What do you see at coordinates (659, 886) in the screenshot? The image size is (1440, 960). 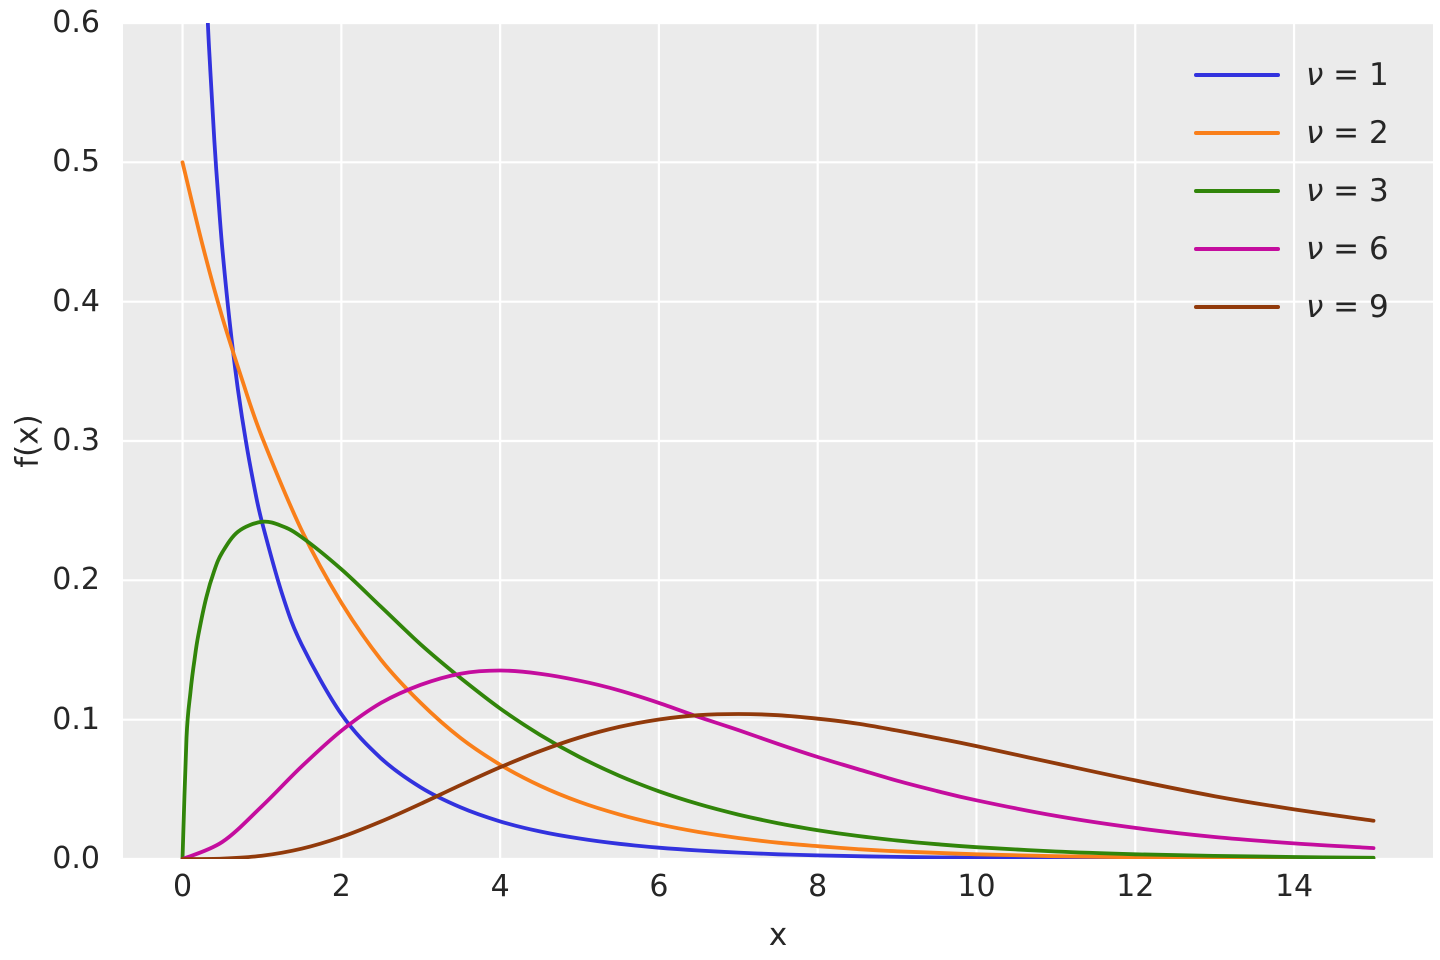 I see `x-tick-6: 6` at bounding box center [659, 886].